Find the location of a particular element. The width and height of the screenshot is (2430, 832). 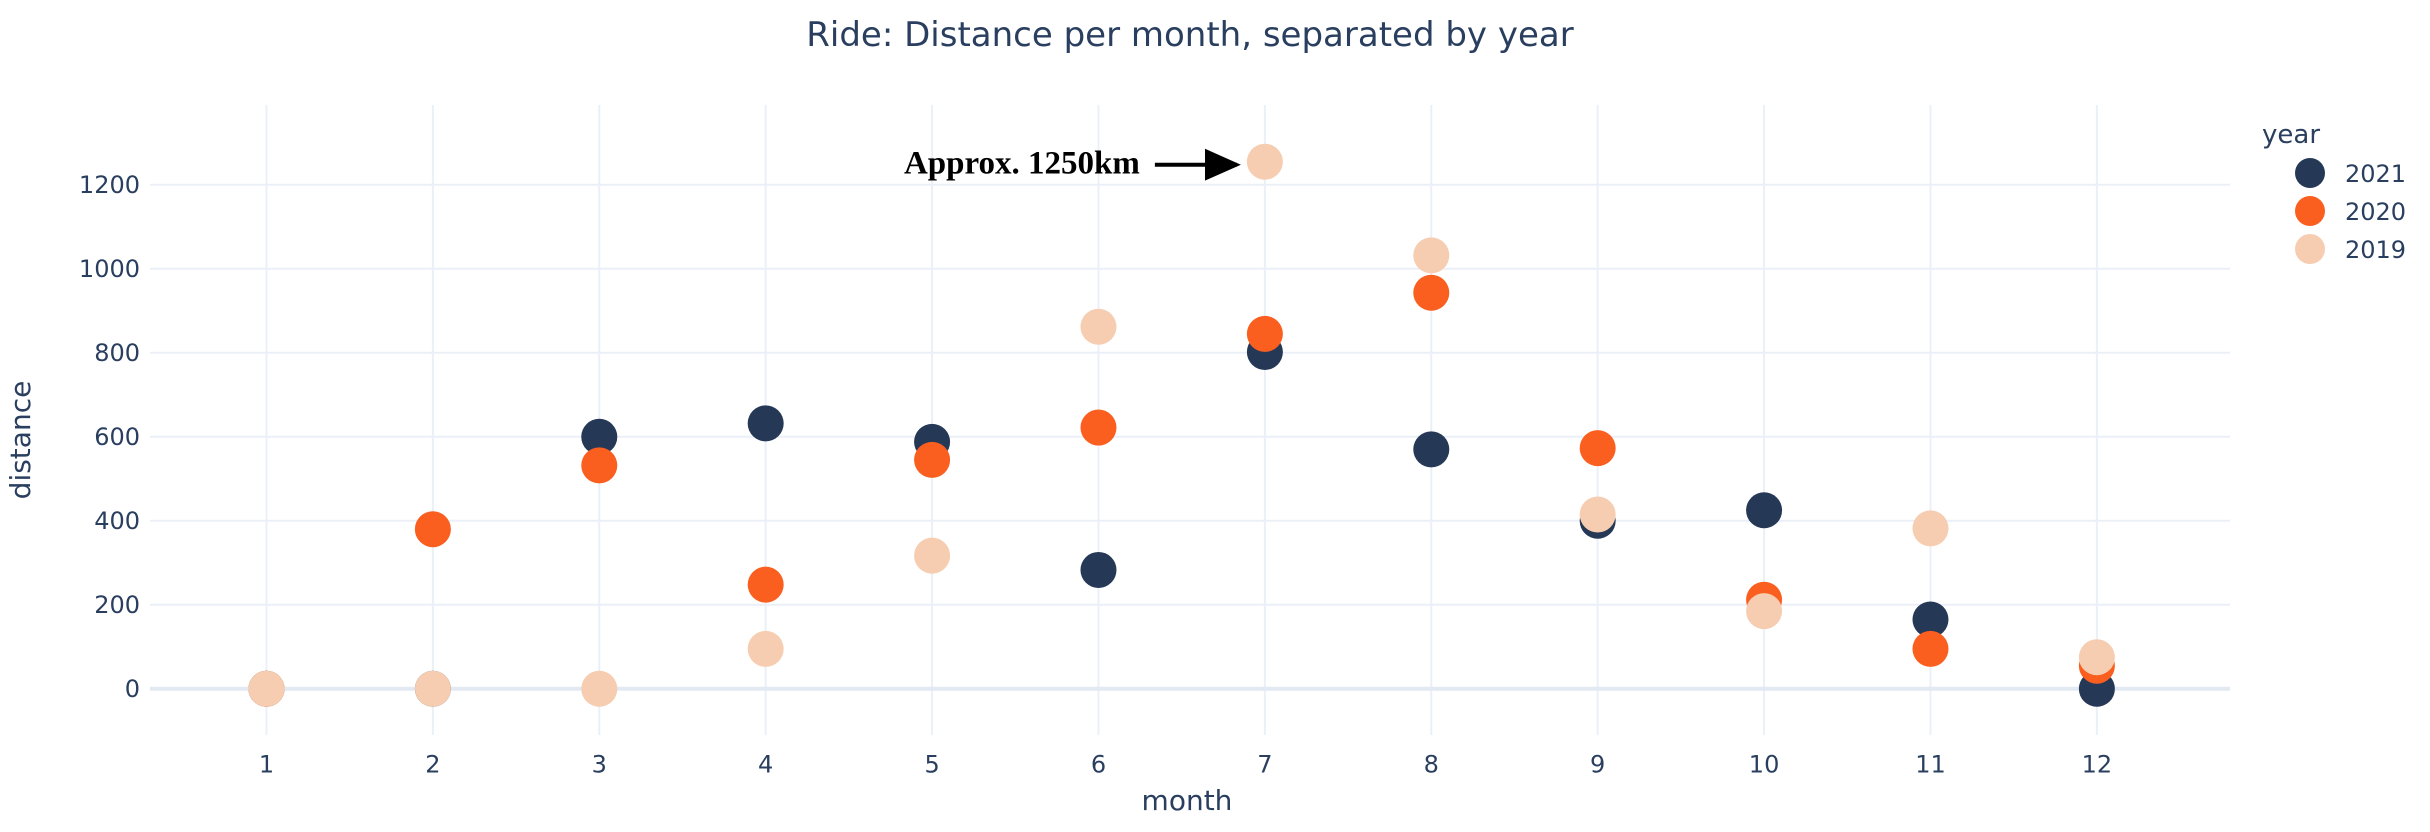

y-tick-label: 600 is located at coordinates (117, 437).